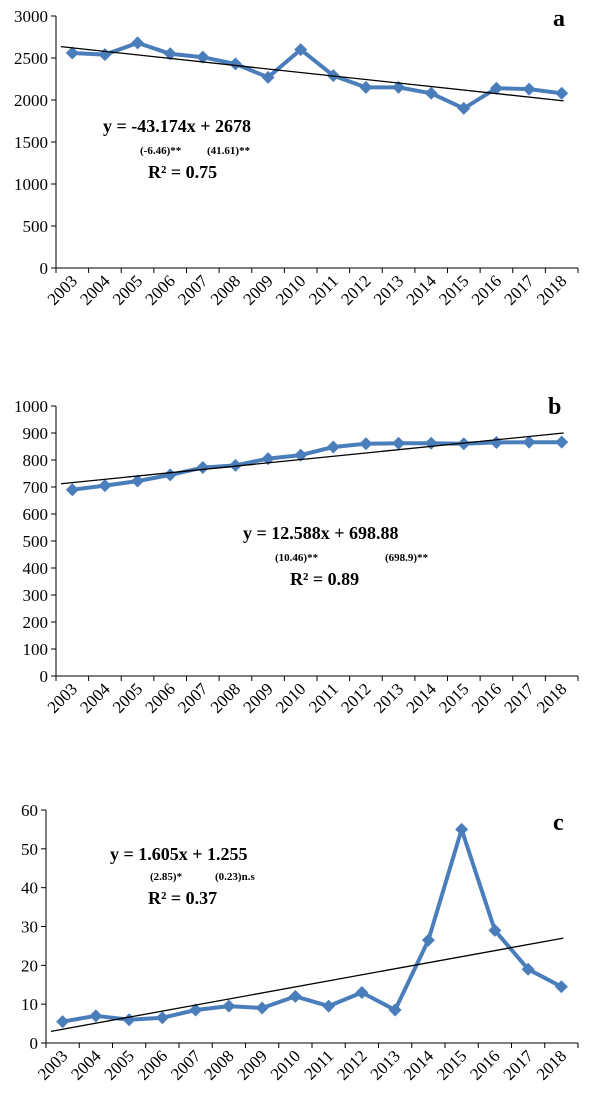  What do you see at coordinates (229, 151) in the screenshot?
I see `intercept-statistic: (41.61)**` at bounding box center [229, 151].